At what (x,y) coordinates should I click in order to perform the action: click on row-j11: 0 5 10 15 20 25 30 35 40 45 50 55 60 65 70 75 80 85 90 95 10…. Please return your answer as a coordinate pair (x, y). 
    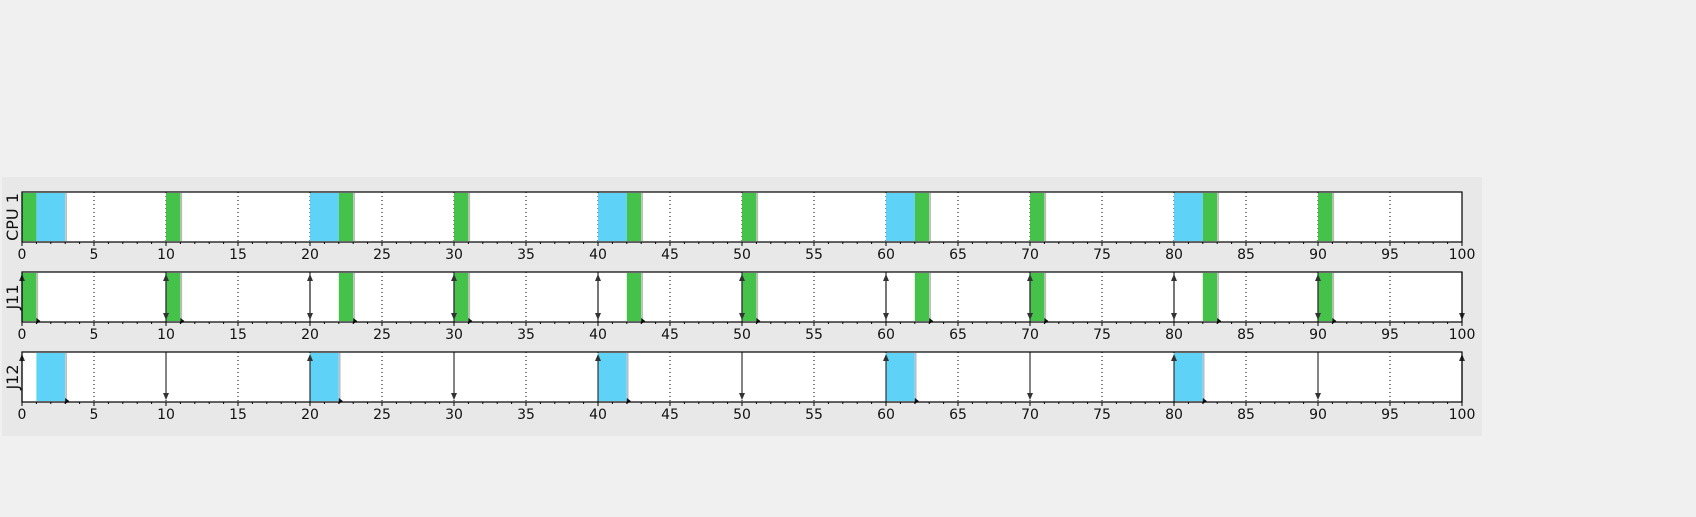
    Looking at the image, I should click on (739, 307).